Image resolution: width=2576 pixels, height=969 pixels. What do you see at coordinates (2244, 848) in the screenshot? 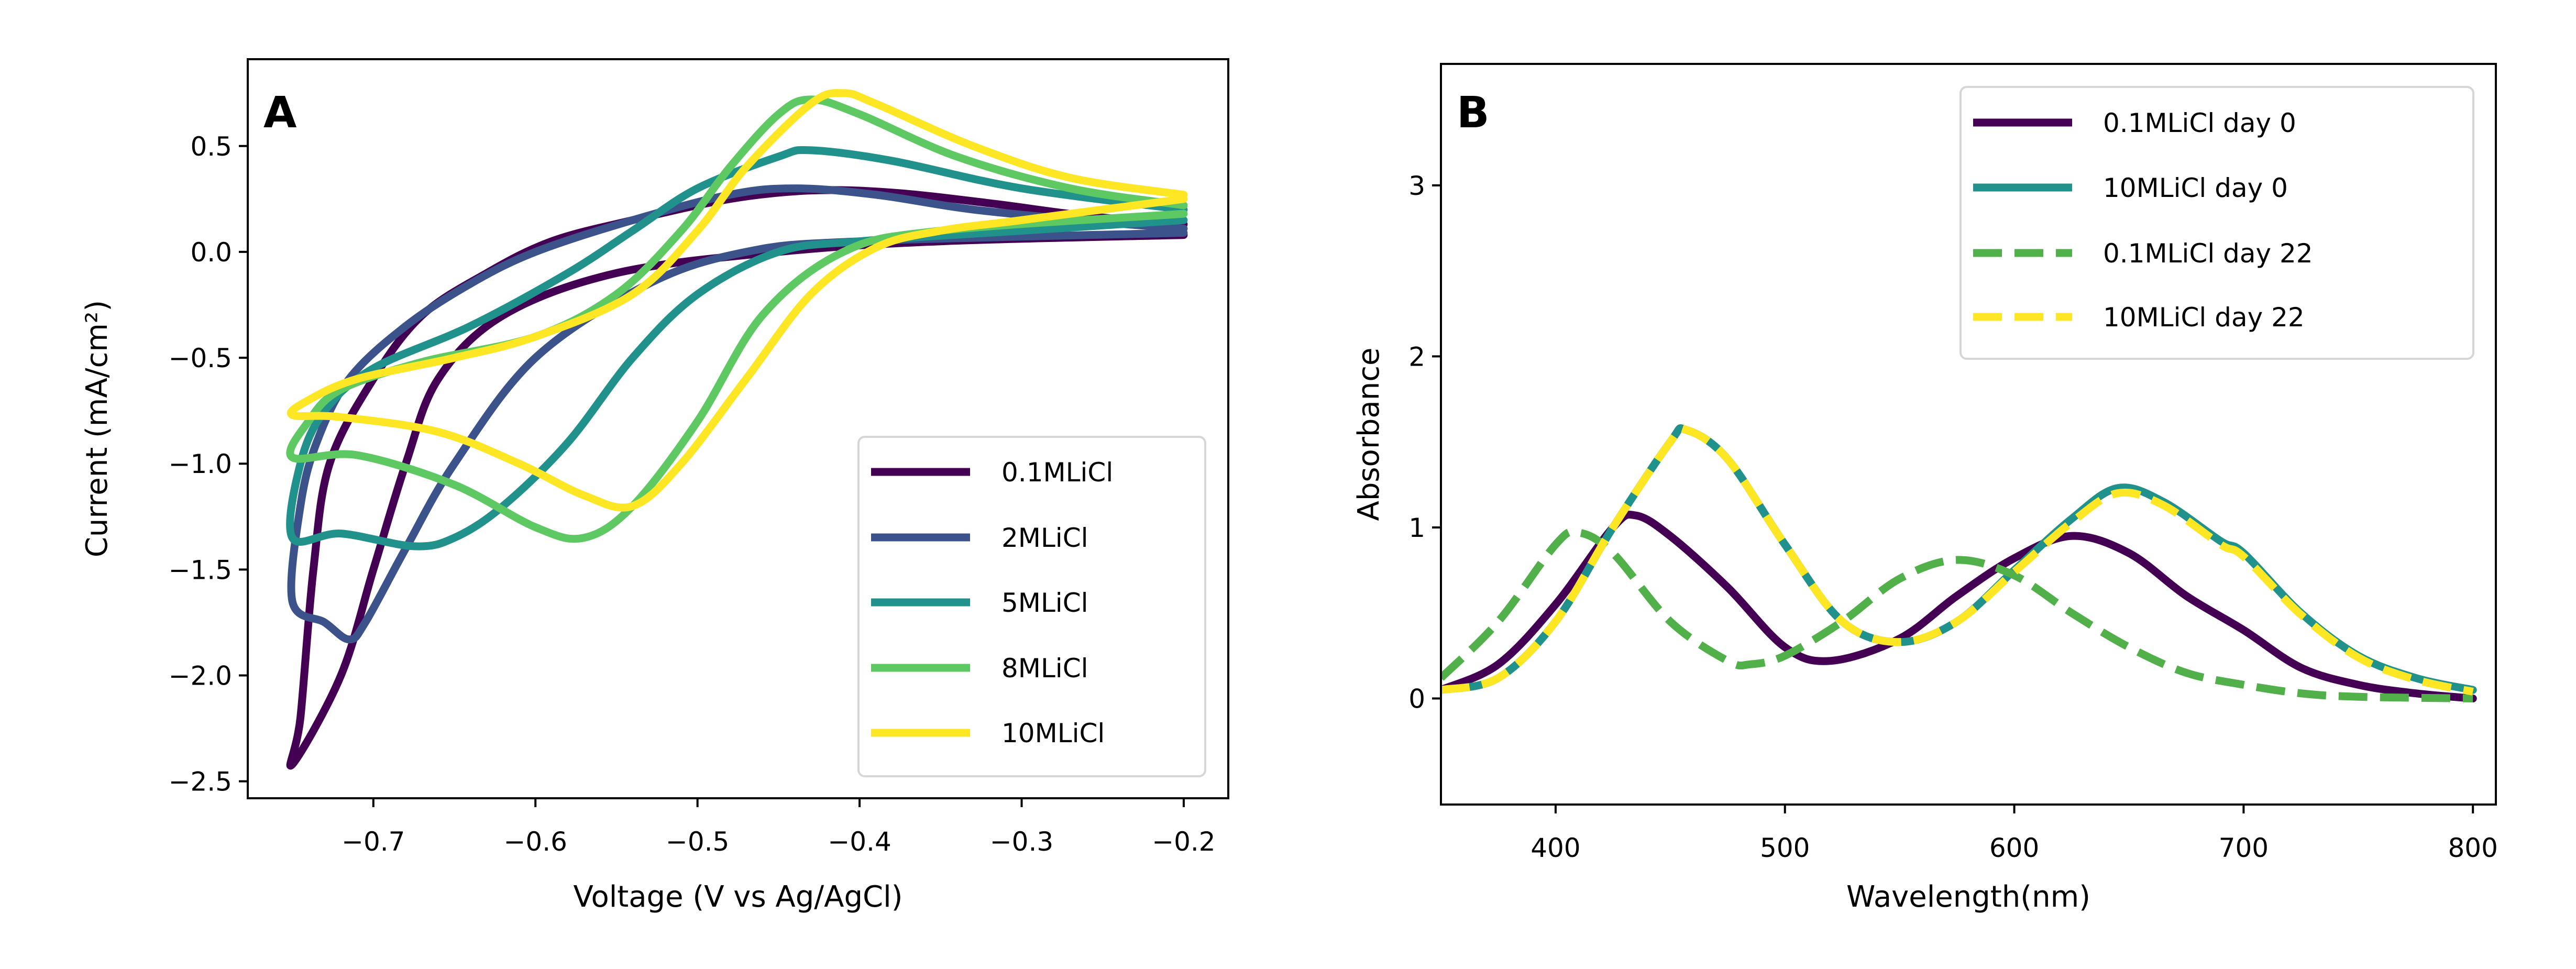
I see `x-tick-label: 700` at bounding box center [2244, 848].